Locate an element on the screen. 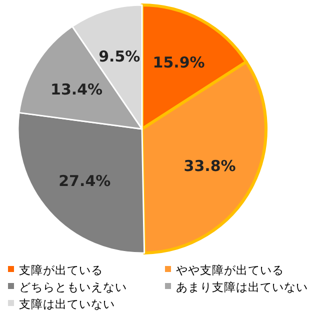  legend-label: 支障は出ていない is located at coordinates (67, 304).